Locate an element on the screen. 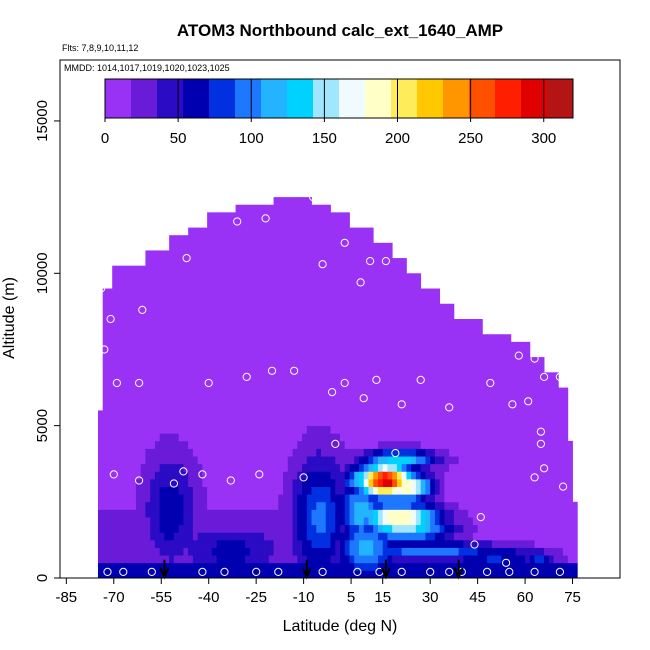  sample-point is located at coordinates (186, 258).